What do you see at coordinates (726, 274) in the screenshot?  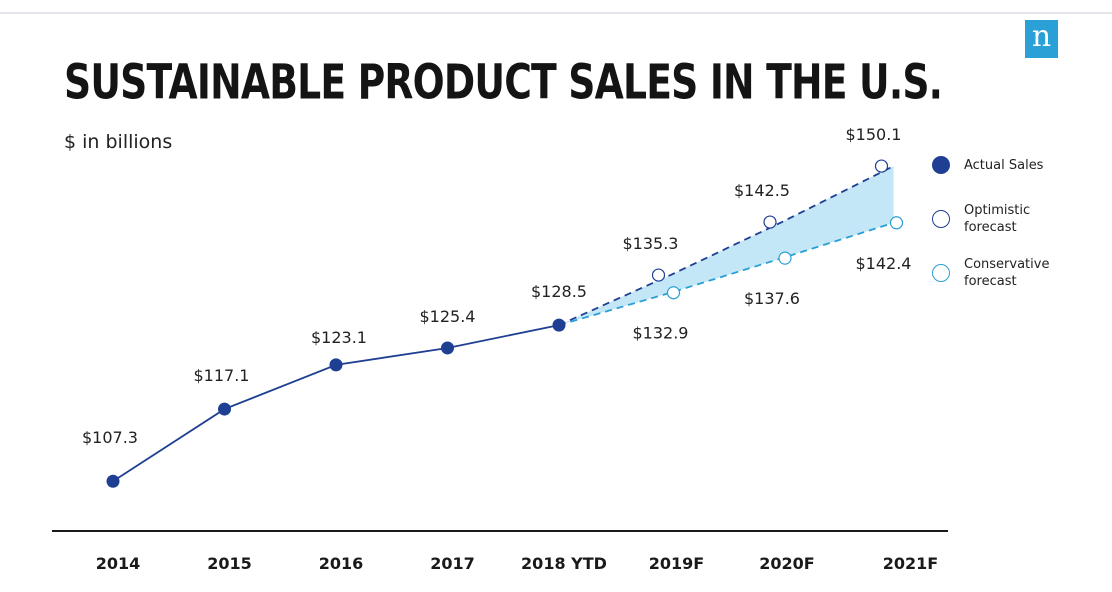 I see `conservative-forecast-line` at bounding box center [726, 274].